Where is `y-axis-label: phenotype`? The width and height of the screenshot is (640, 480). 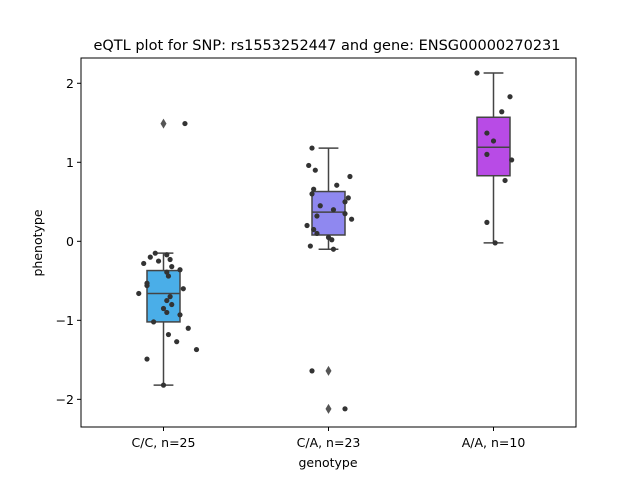 y-axis-label: phenotype is located at coordinates (37, 242).